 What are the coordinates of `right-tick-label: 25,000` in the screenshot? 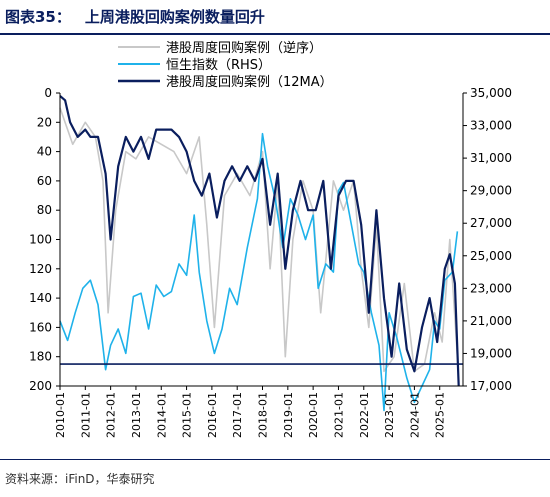 It's located at (491, 256).